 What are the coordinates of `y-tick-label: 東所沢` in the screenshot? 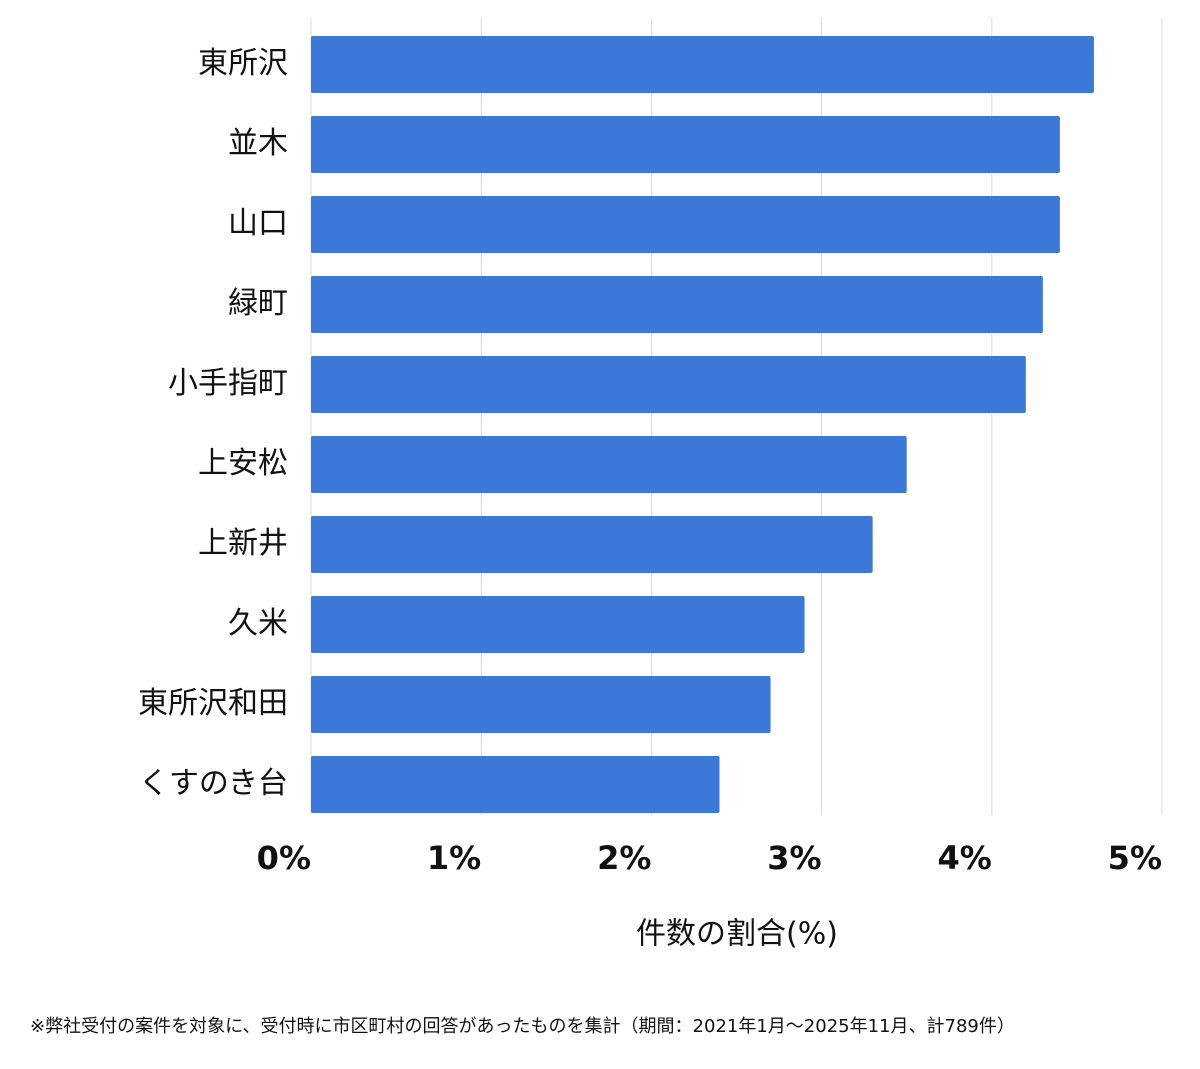 It's located at (243, 63).